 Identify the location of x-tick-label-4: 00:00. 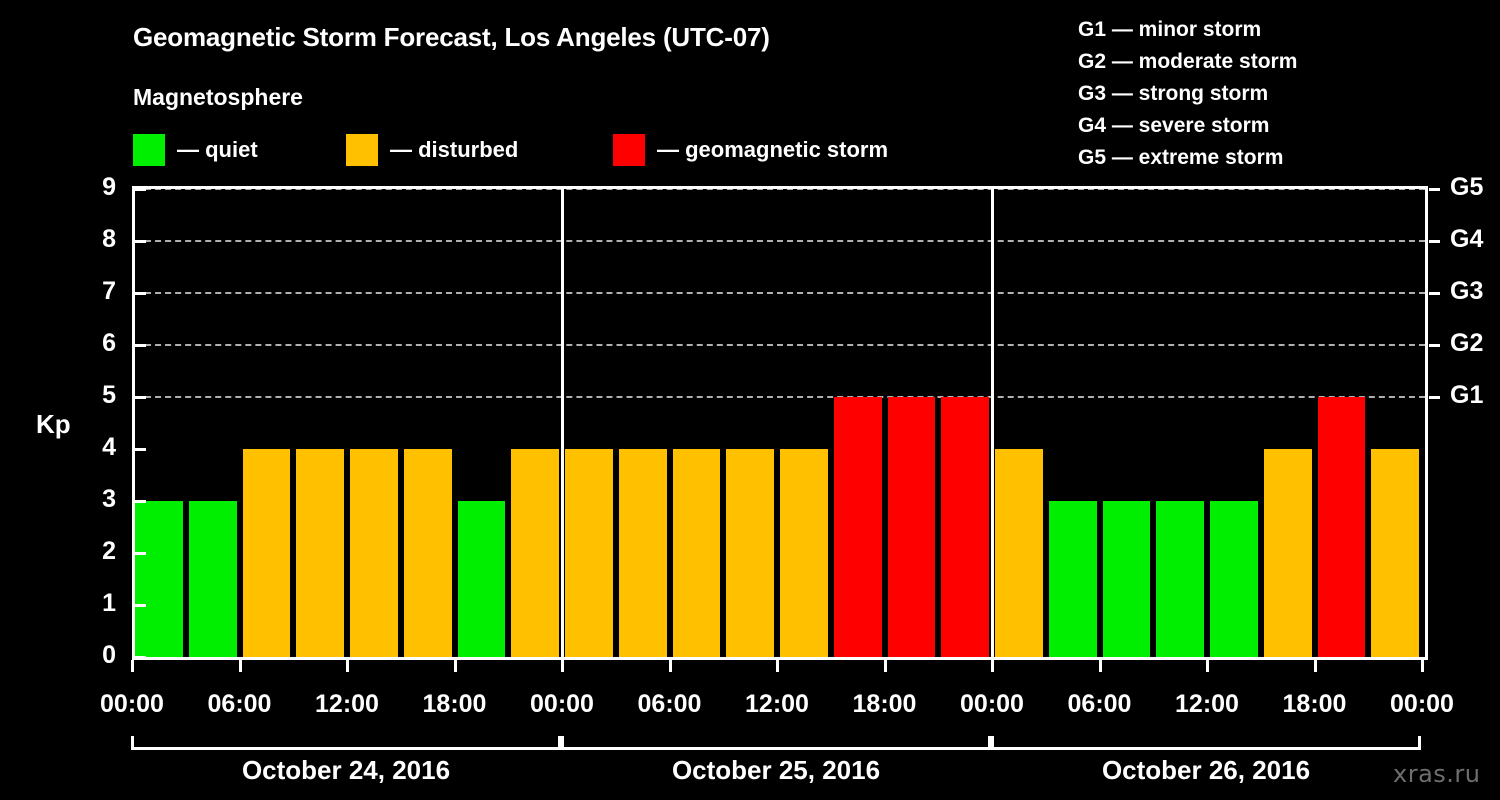
(562, 704).